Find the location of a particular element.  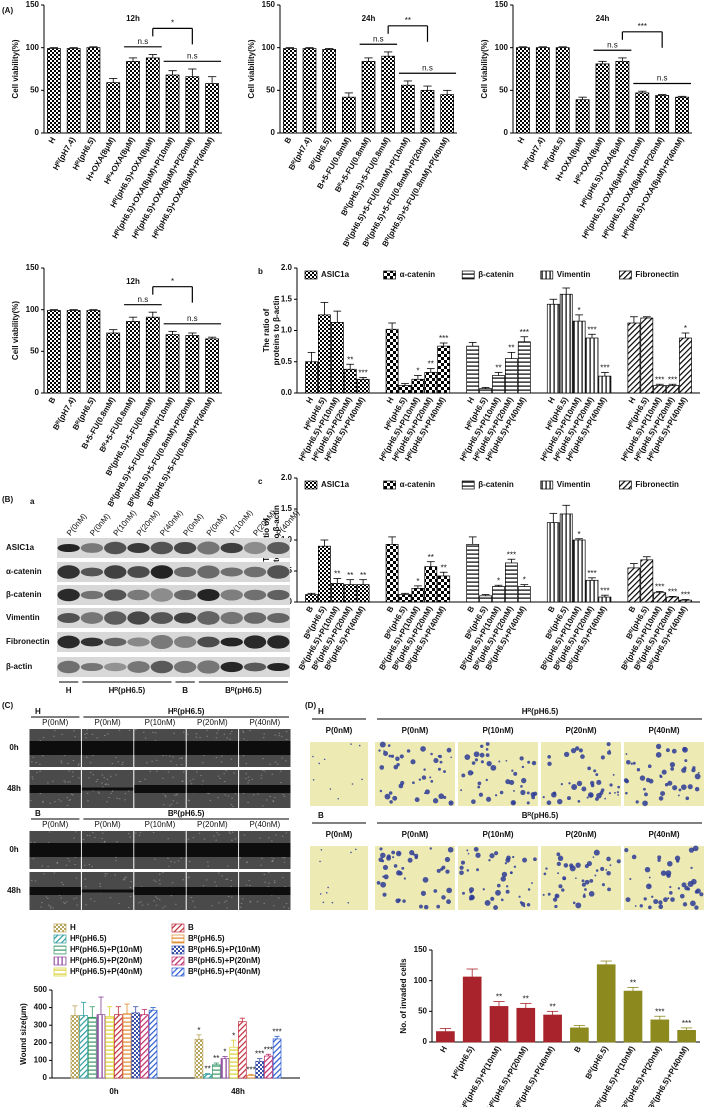

y-tick-label: 0.0 is located at coordinates (287, 392).